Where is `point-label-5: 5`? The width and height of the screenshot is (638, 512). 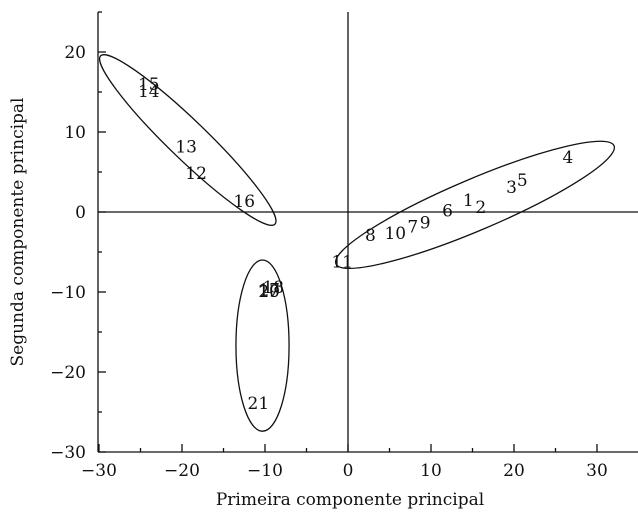
point-label-5: 5 is located at coordinates (522, 181).